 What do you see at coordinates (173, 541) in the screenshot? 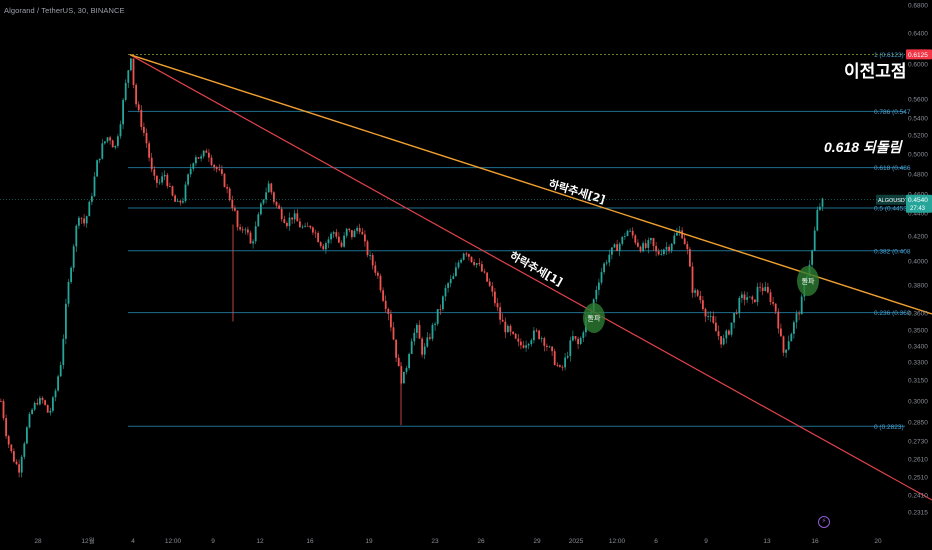
I see `time-tick-label: 12:00` at bounding box center [173, 541].